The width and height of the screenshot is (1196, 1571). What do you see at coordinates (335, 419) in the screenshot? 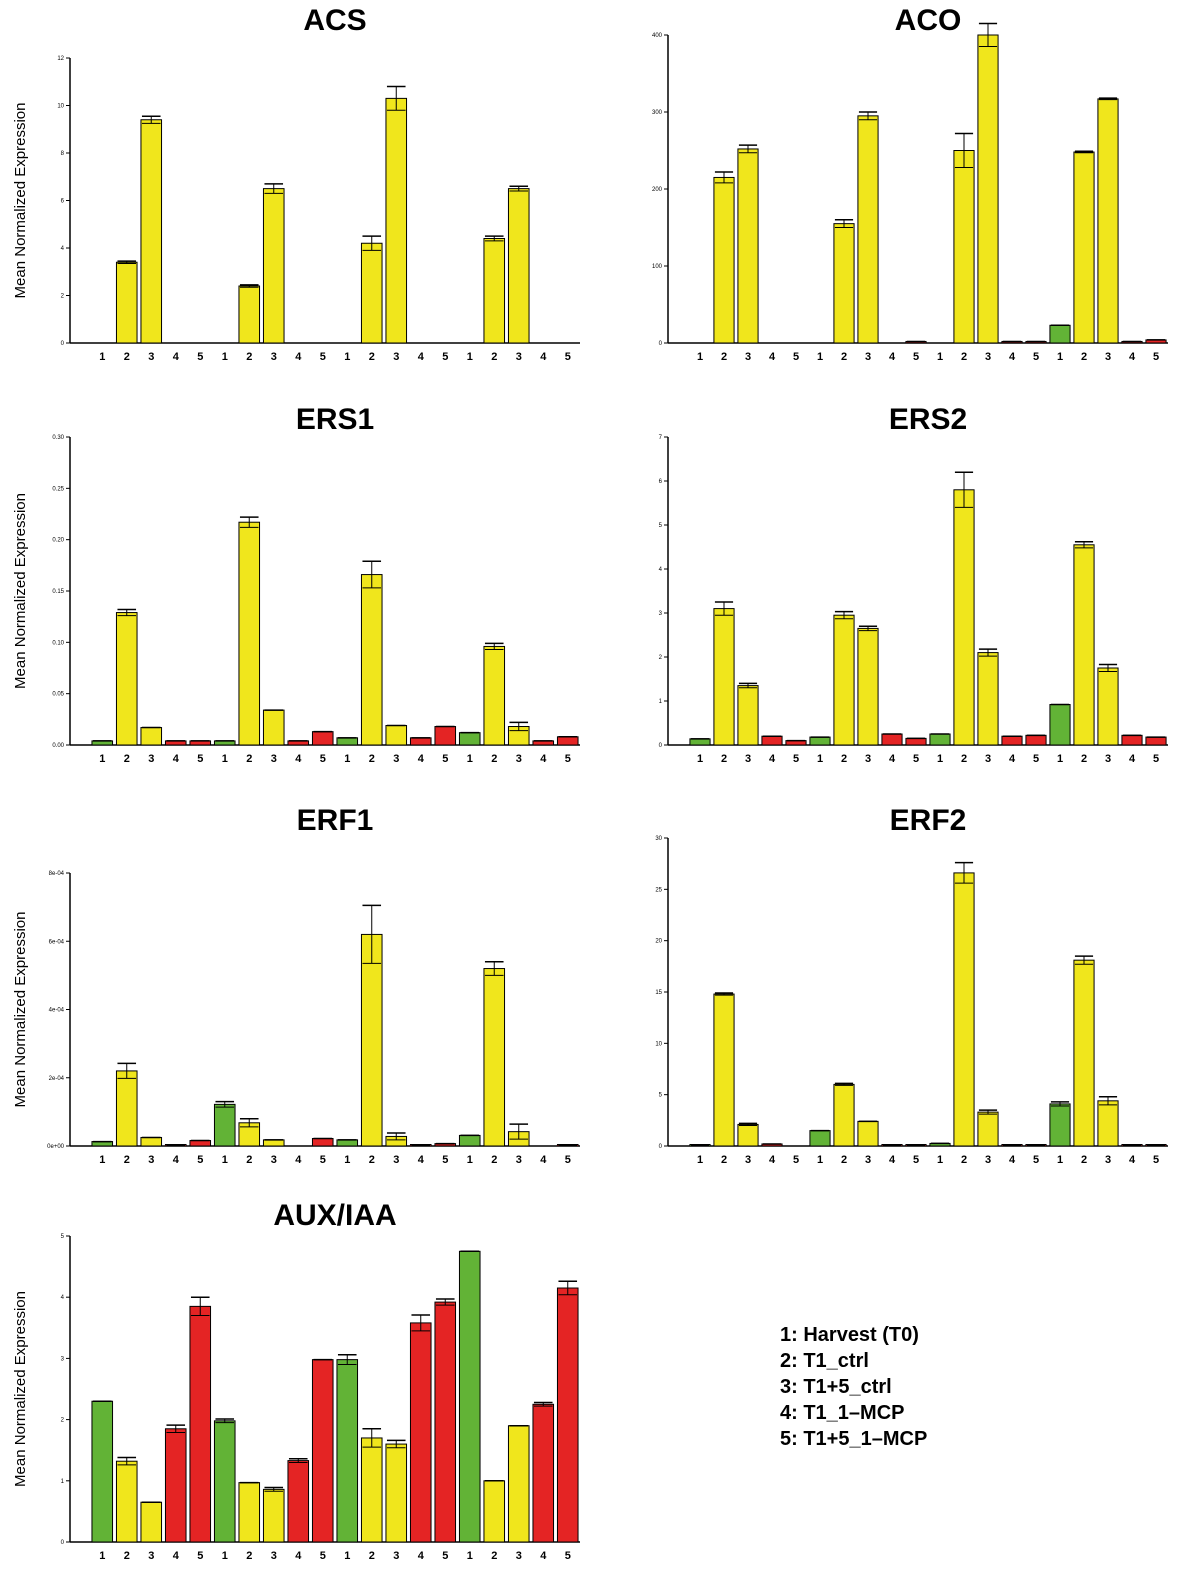
I see `chart-title: ERS1` at bounding box center [335, 419].